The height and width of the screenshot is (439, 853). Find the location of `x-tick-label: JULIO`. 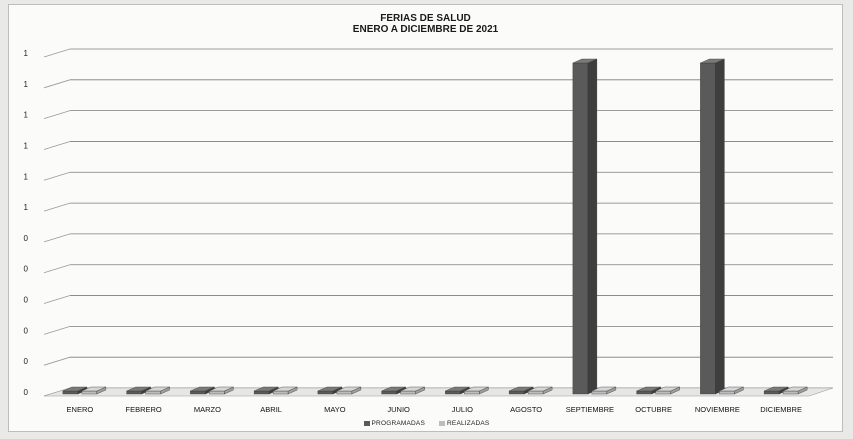

x-tick-label: JULIO is located at coordinates (462, 409).